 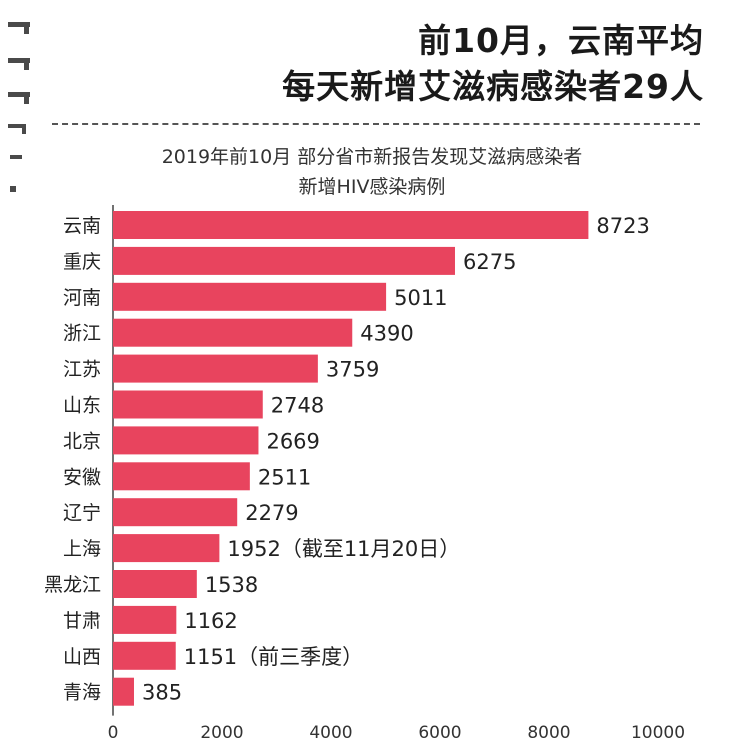 I want to click on chart-title-block: 2019年前10月 部分省市新报告发现艾滋病感染者 新增HIV感染病例, so click(x=372, y=172).